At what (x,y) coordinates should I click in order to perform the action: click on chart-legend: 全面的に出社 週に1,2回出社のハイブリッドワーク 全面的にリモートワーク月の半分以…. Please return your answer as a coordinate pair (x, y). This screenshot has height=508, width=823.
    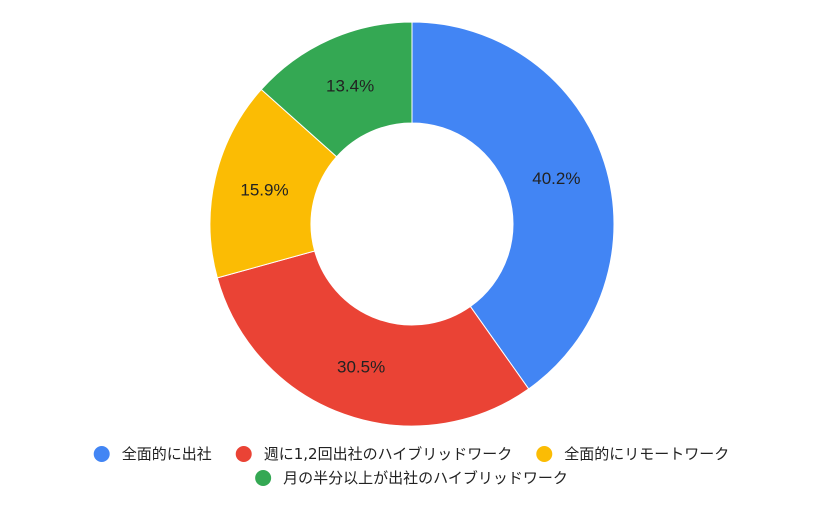
    Looking at the image, I should click on (411, 466).